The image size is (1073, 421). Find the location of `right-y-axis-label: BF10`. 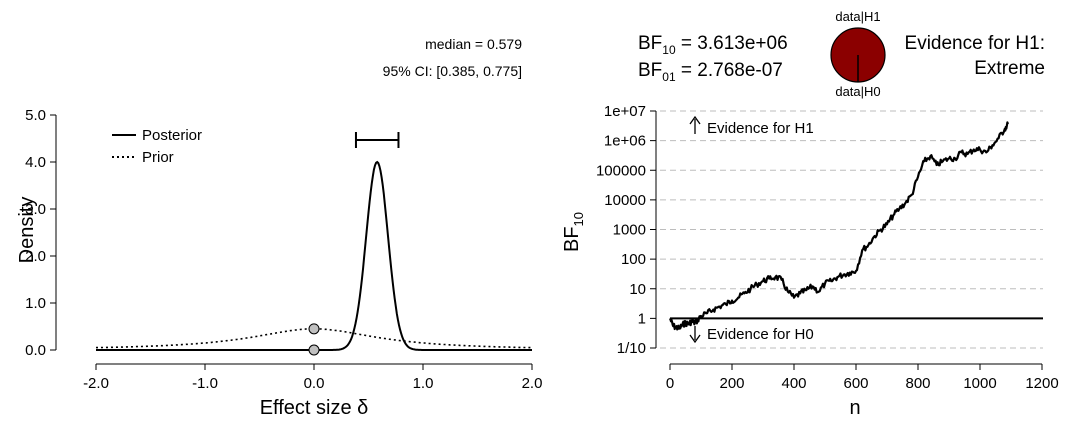

right-y-axis-label: BF10 is located at coordinates (573, 232).